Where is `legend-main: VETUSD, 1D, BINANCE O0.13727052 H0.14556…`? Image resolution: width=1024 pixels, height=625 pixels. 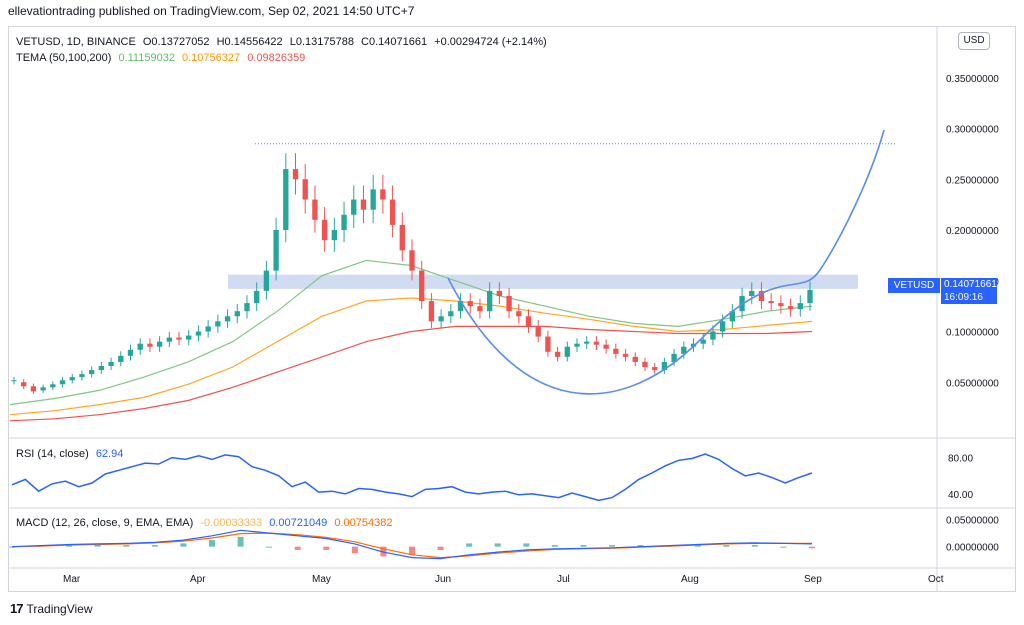 legend-main: VETUSD, 1D, BINANCE O0.13727052 H0.14556… is located at coordinates (283, 42).